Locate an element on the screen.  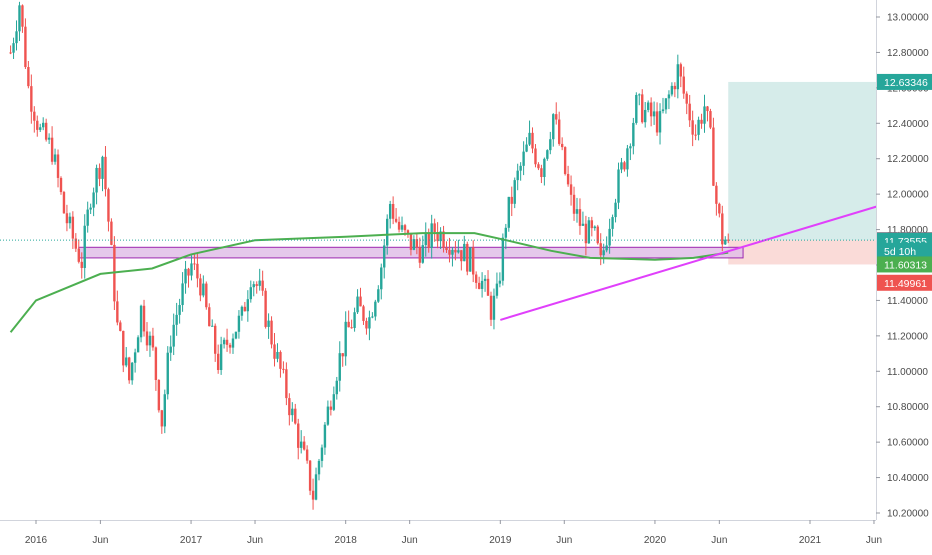
price-tick-label: 11.80000 is located at coordinates (907, 230).